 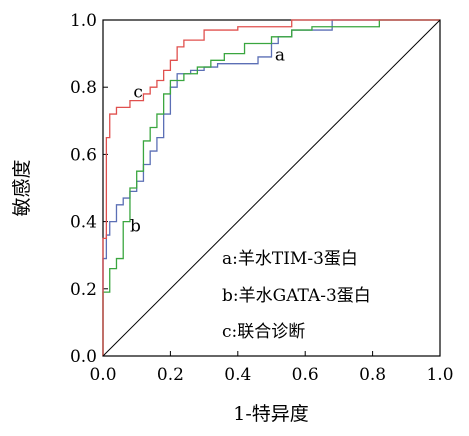 What do you see at coordinates (83, 155) in the screenshot?
I see `y-tick-label: 0.6` at bounding box center [83, 155].